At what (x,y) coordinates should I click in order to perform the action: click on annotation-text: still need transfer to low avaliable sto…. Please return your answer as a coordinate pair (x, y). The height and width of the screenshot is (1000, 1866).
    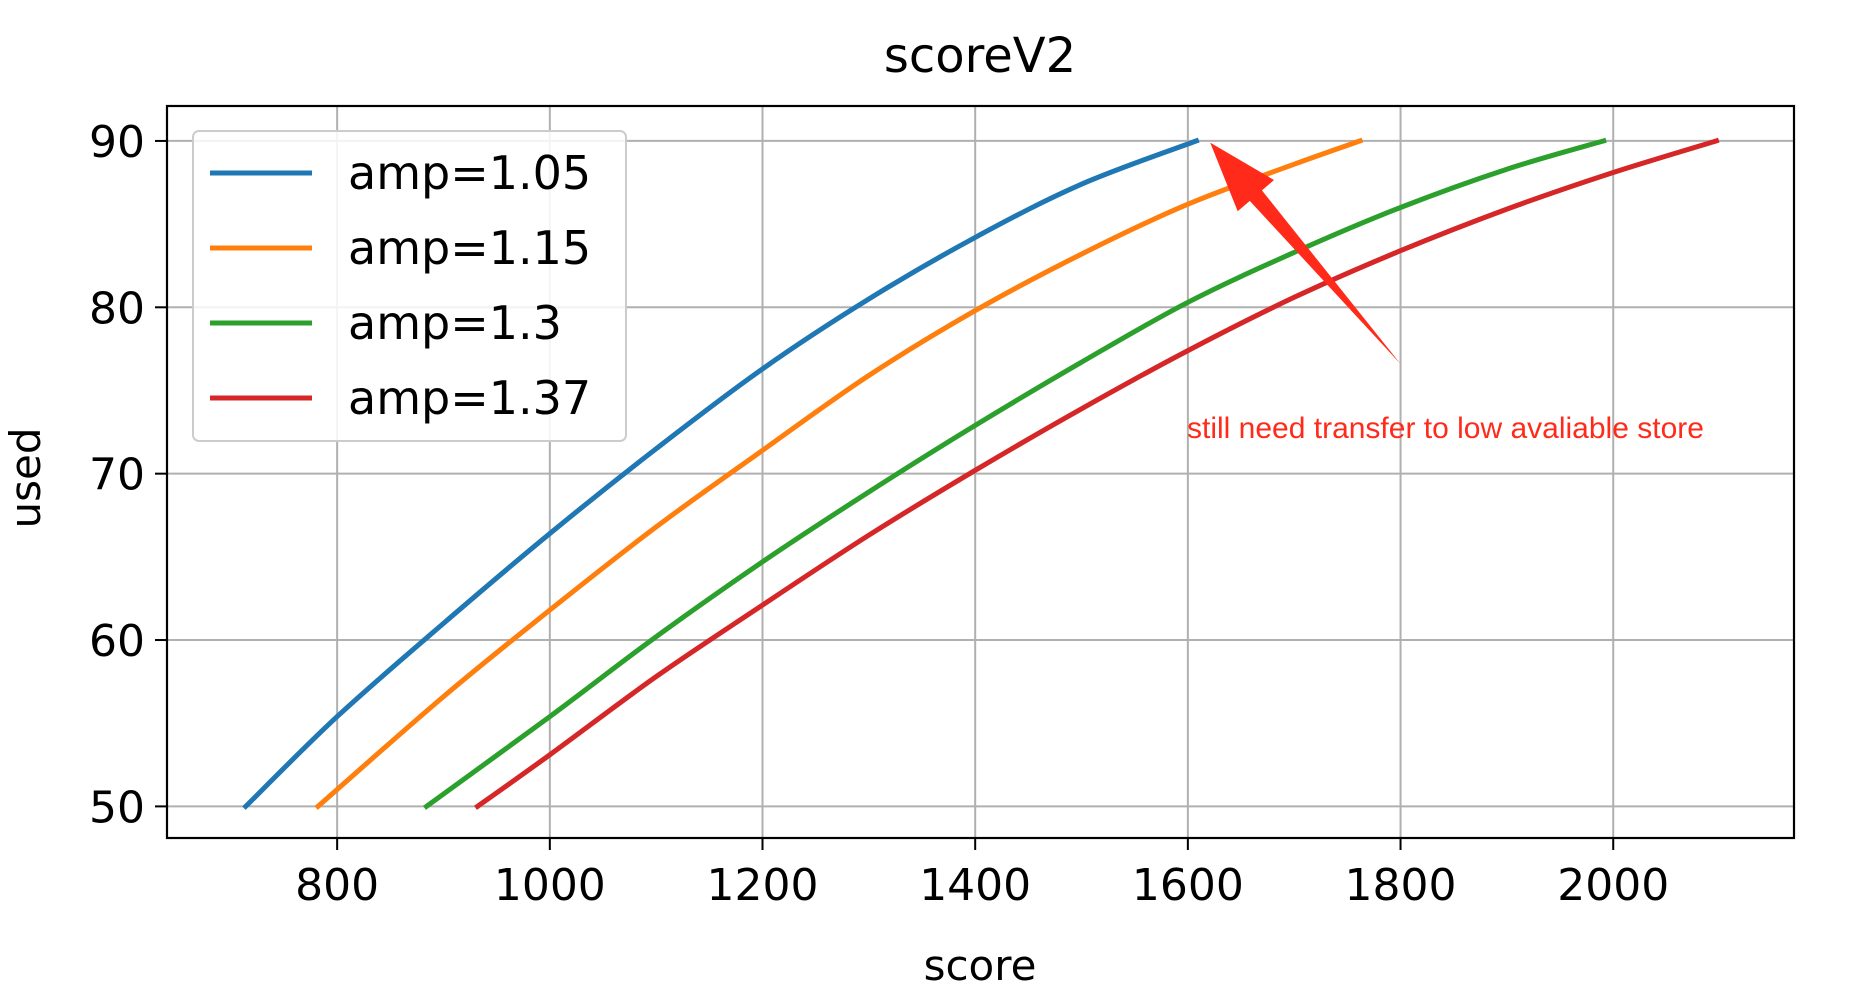
    Looking at the image, I should click on (1445, 428).